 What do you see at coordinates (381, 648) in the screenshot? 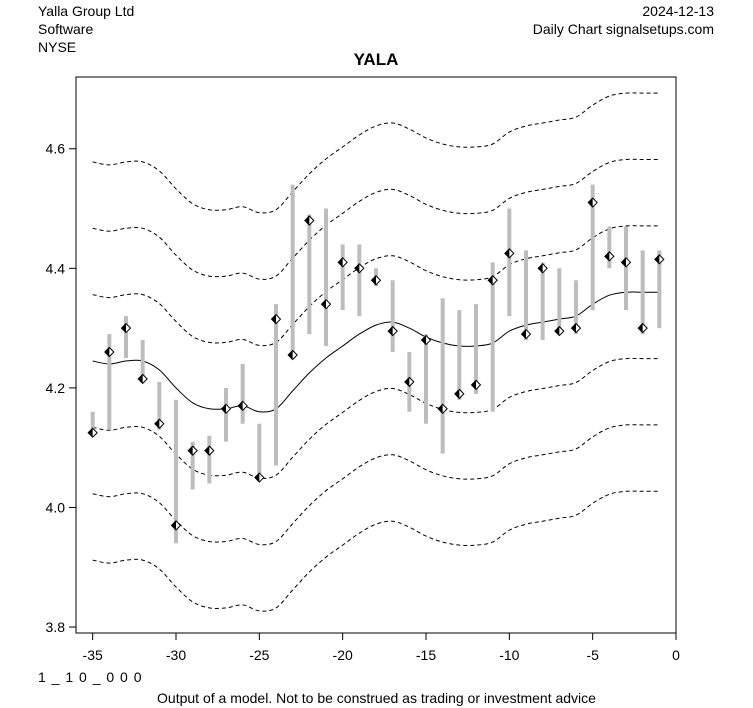
I see `x-axis: -35 -30 -25 -20 -15 -10 -5 0` at bounding box center [381, 648].